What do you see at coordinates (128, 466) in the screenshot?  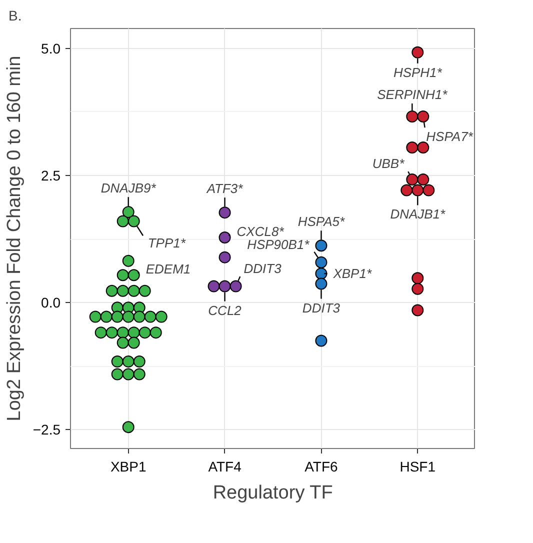 I see `x-tick-label: XBP1` at bounding box center [128, 466].